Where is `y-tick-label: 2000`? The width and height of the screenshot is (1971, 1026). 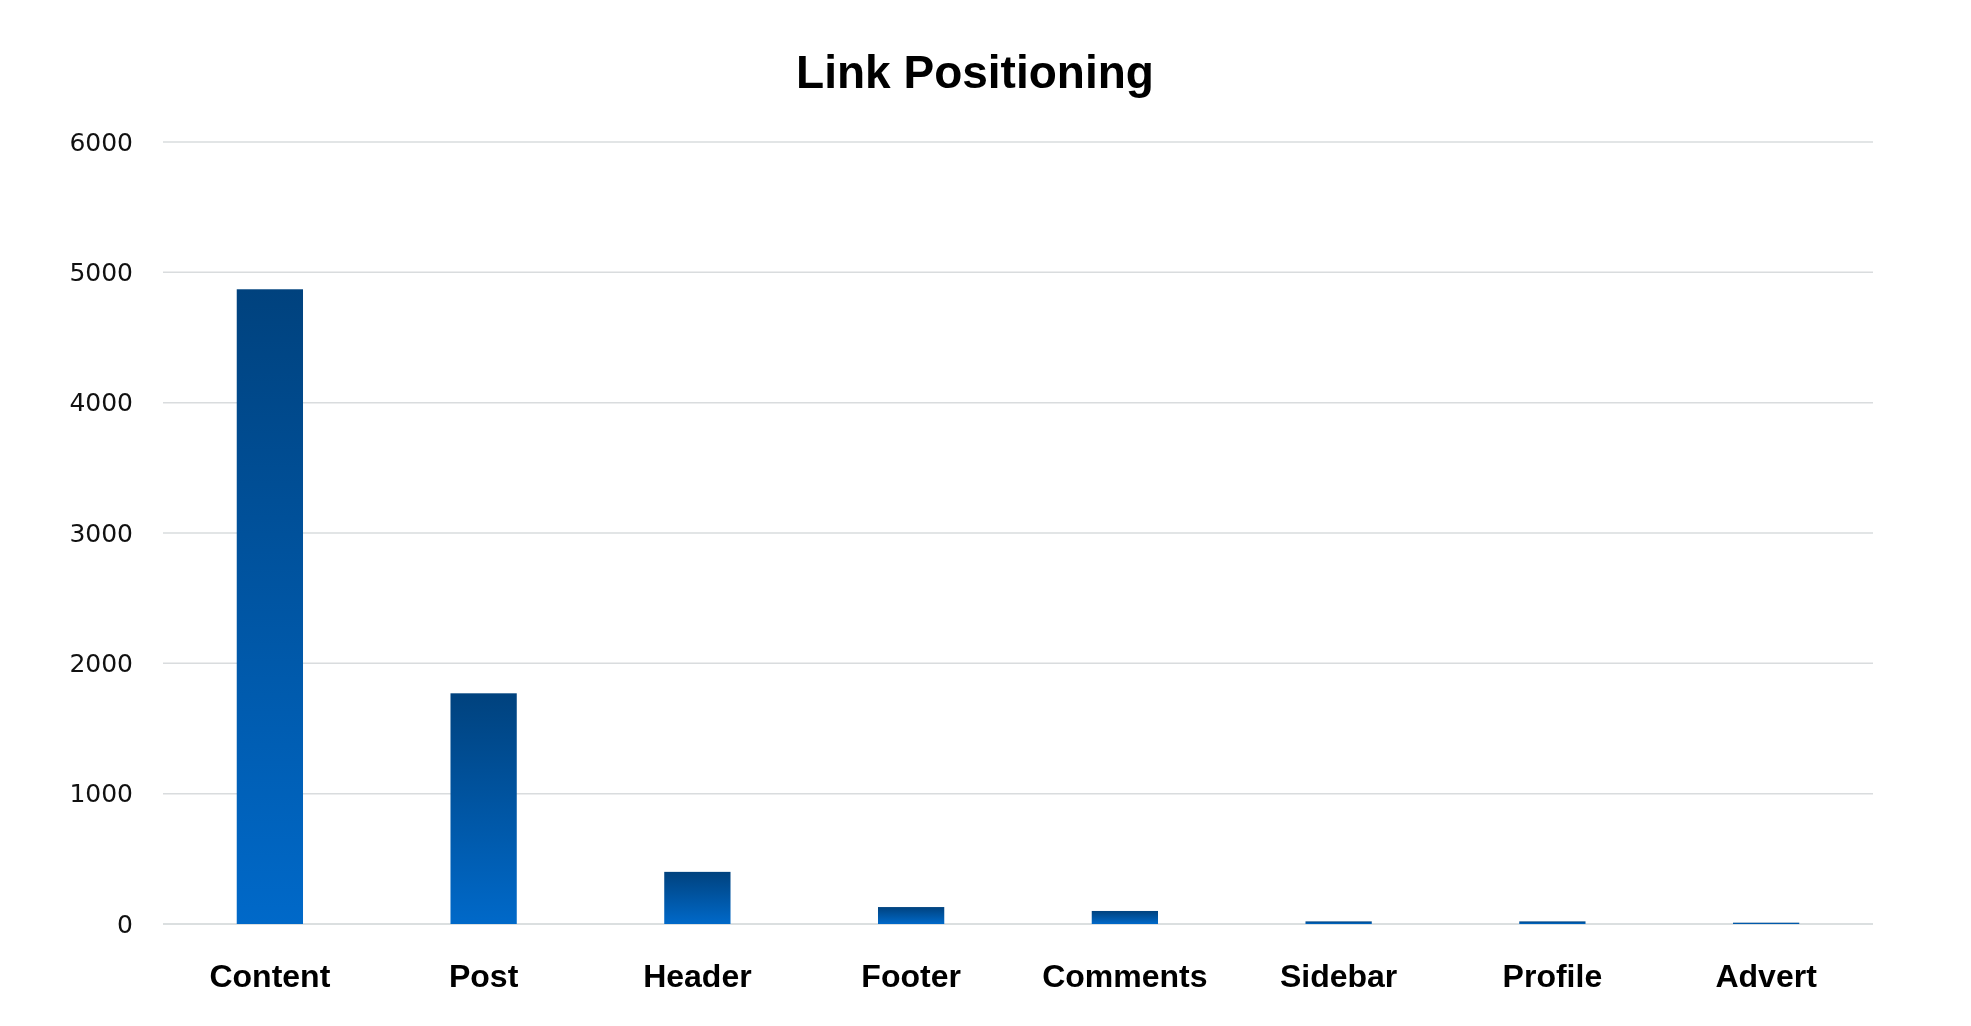 y-tick-label: 2000 is located at coordinates (101, 663).